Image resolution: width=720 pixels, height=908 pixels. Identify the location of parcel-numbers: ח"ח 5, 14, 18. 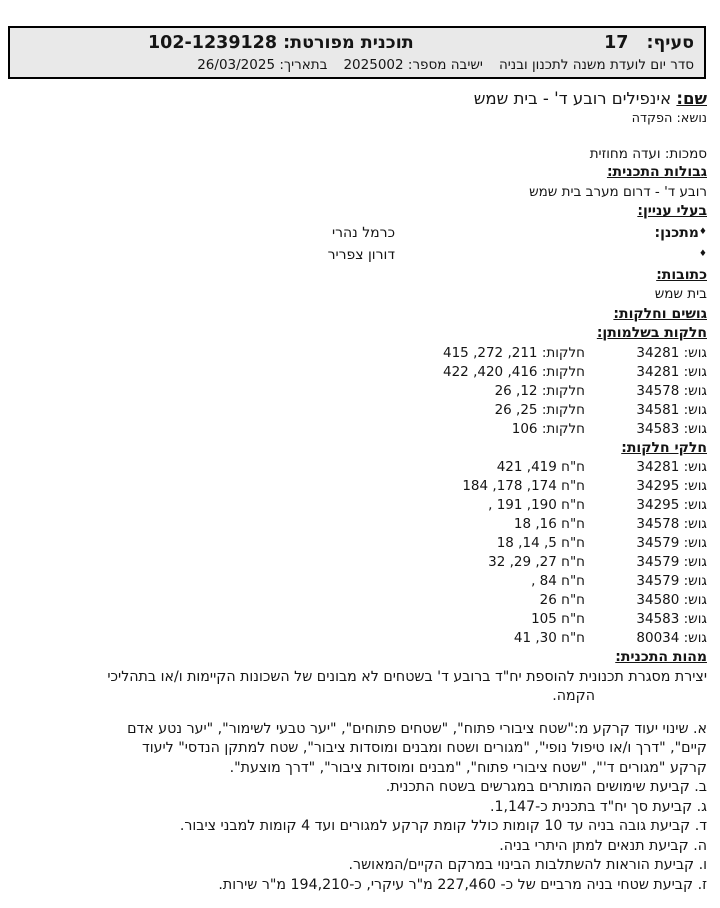
(540, 543).